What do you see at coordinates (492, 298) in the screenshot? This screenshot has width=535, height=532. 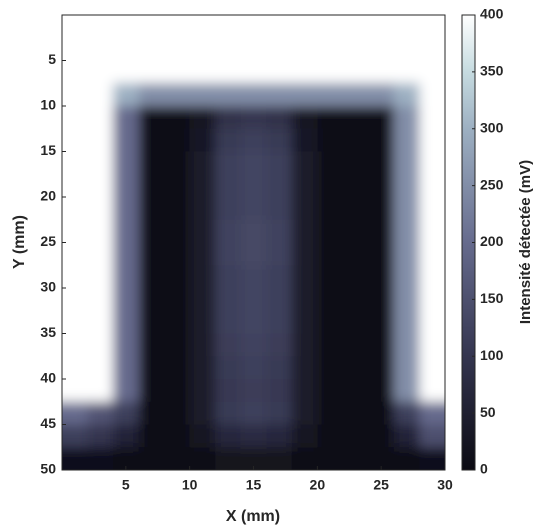 I see `colorbar-tick-label: 150` at bounding box center [492, 298].